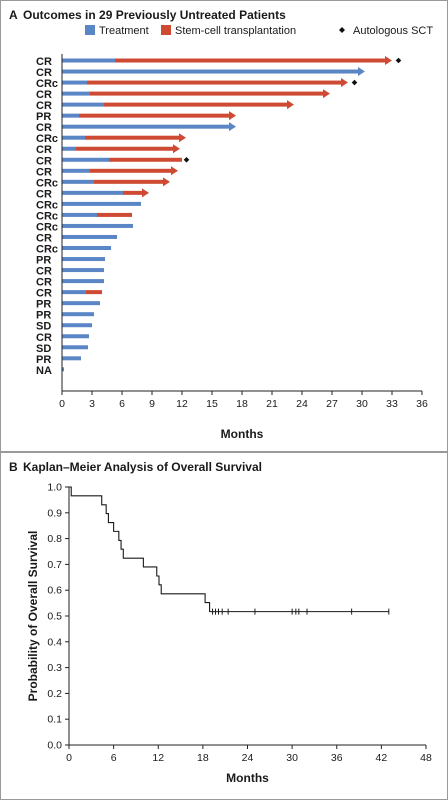 This screenshot has height=800, width=448. What do you see at coordinates (92, 404) in the screenshot?
I see `x-tick-label: 3` at bounding box center [92, 404].